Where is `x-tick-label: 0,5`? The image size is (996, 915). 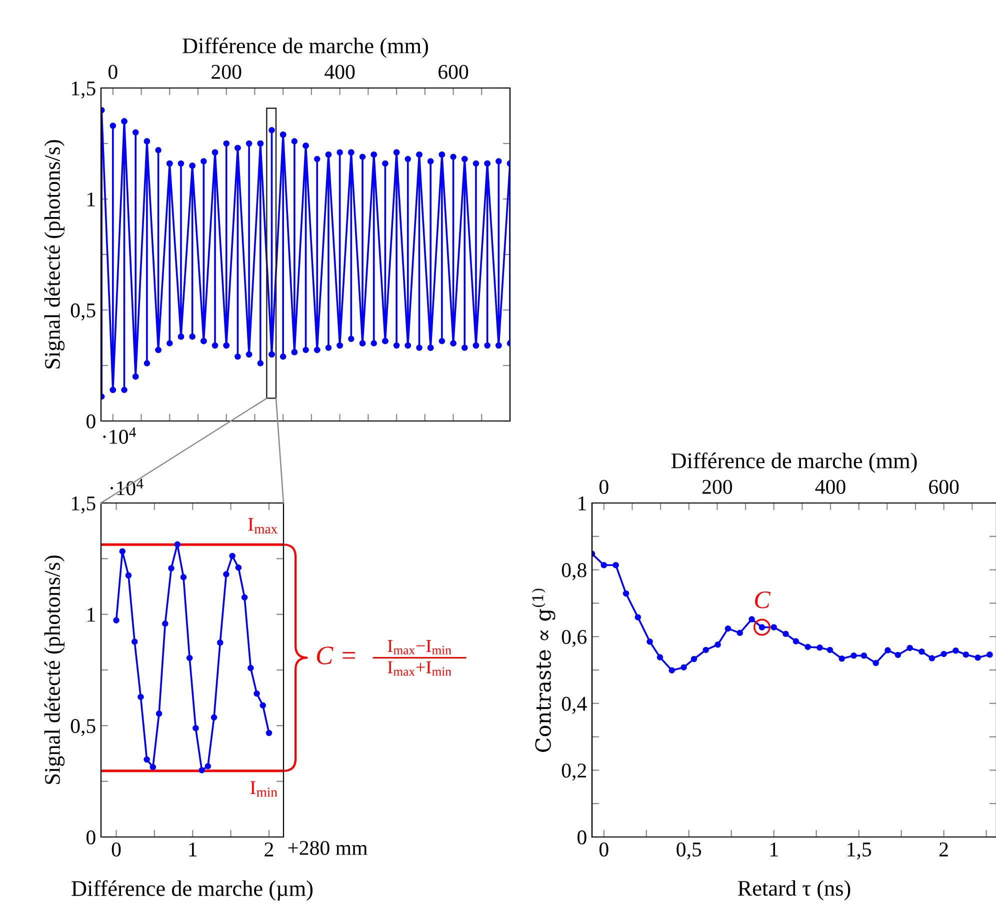 x-tick-label: 0,5 is located at coordinates (689, 851).